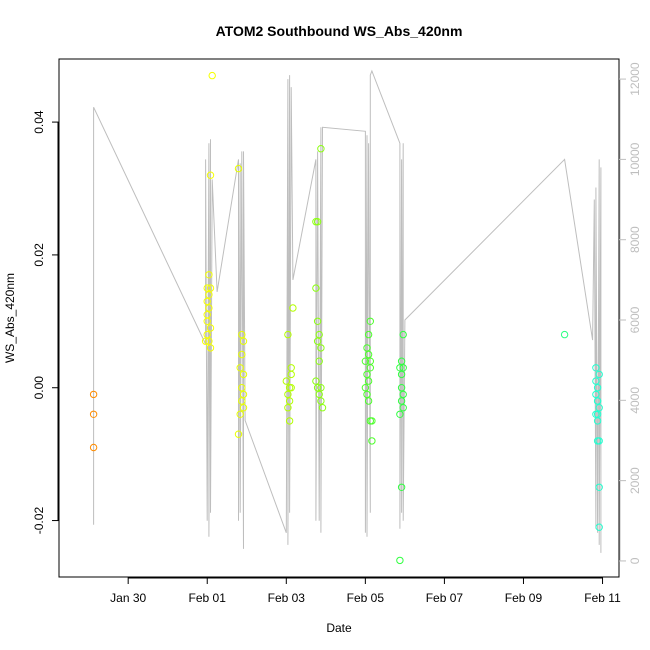  I want to click on right-tick-label: 12000, so click(635, 79).